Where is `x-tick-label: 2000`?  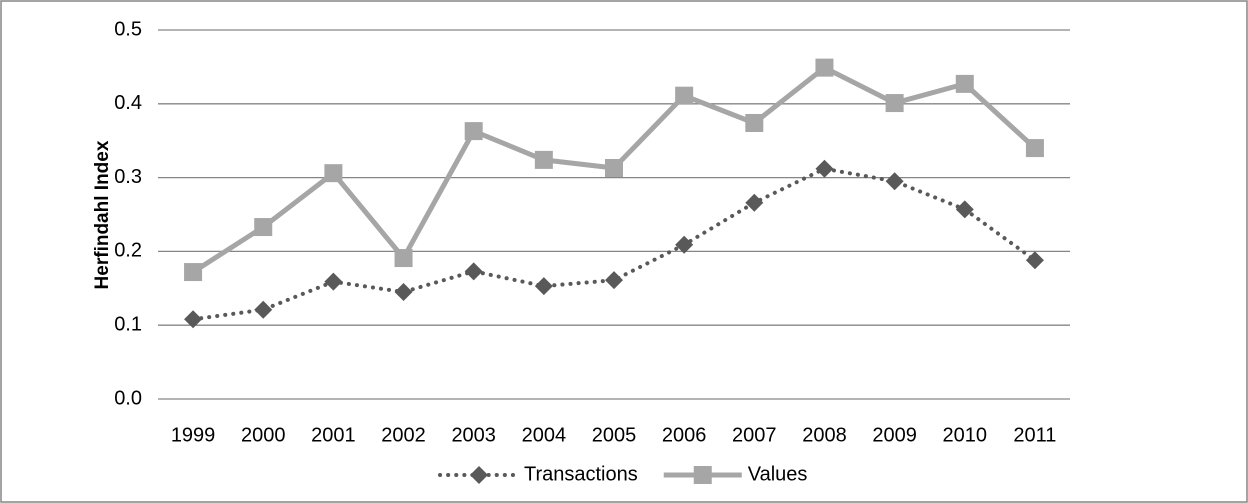
x-tick-label: 2000 is located at coordinates (263, 435).